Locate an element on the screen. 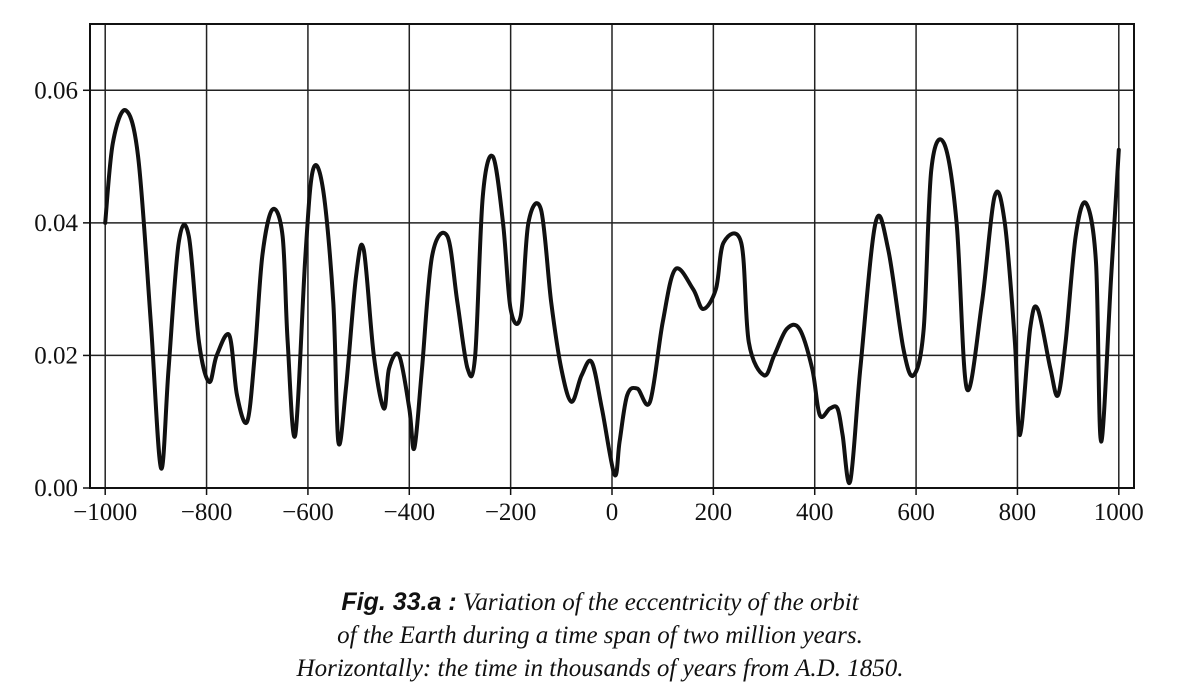 The height and width of the screenshot is (700, 1200). y-tick-label: 0.06 is located at coordinates (56, 90).